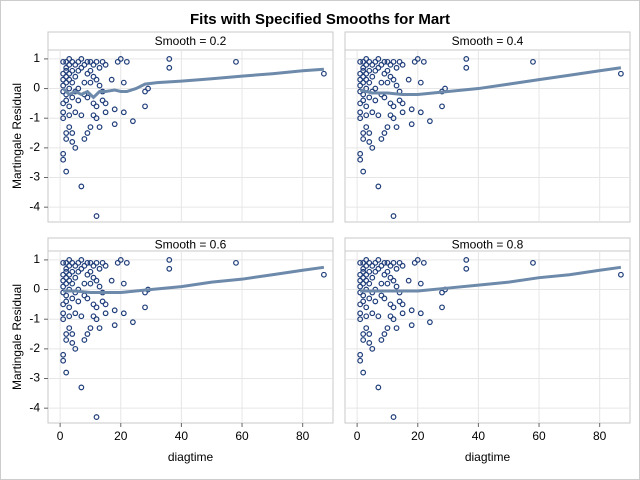 This screenshot has width=640, height=480. What do you see at coordinates (320, 19) in the screenshot?
I see `chart-title: Fits with Specified Smooths for Mart` at bounding box center [320, 19].